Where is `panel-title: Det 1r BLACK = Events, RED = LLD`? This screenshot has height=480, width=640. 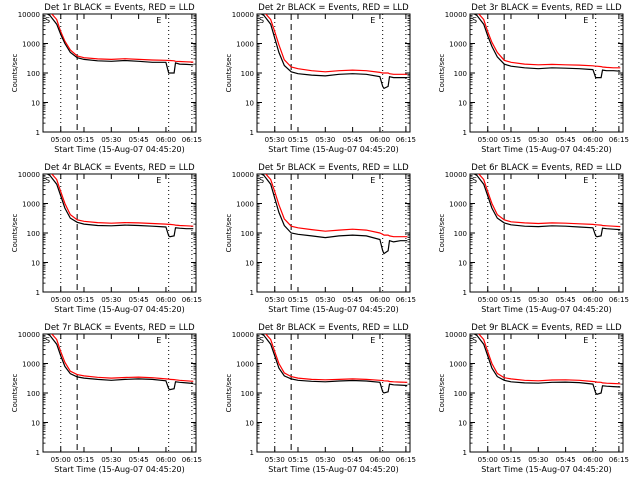 panel-title: Det 1r BLACK = Events, RED = LLD is located at coordinates (119, 8).